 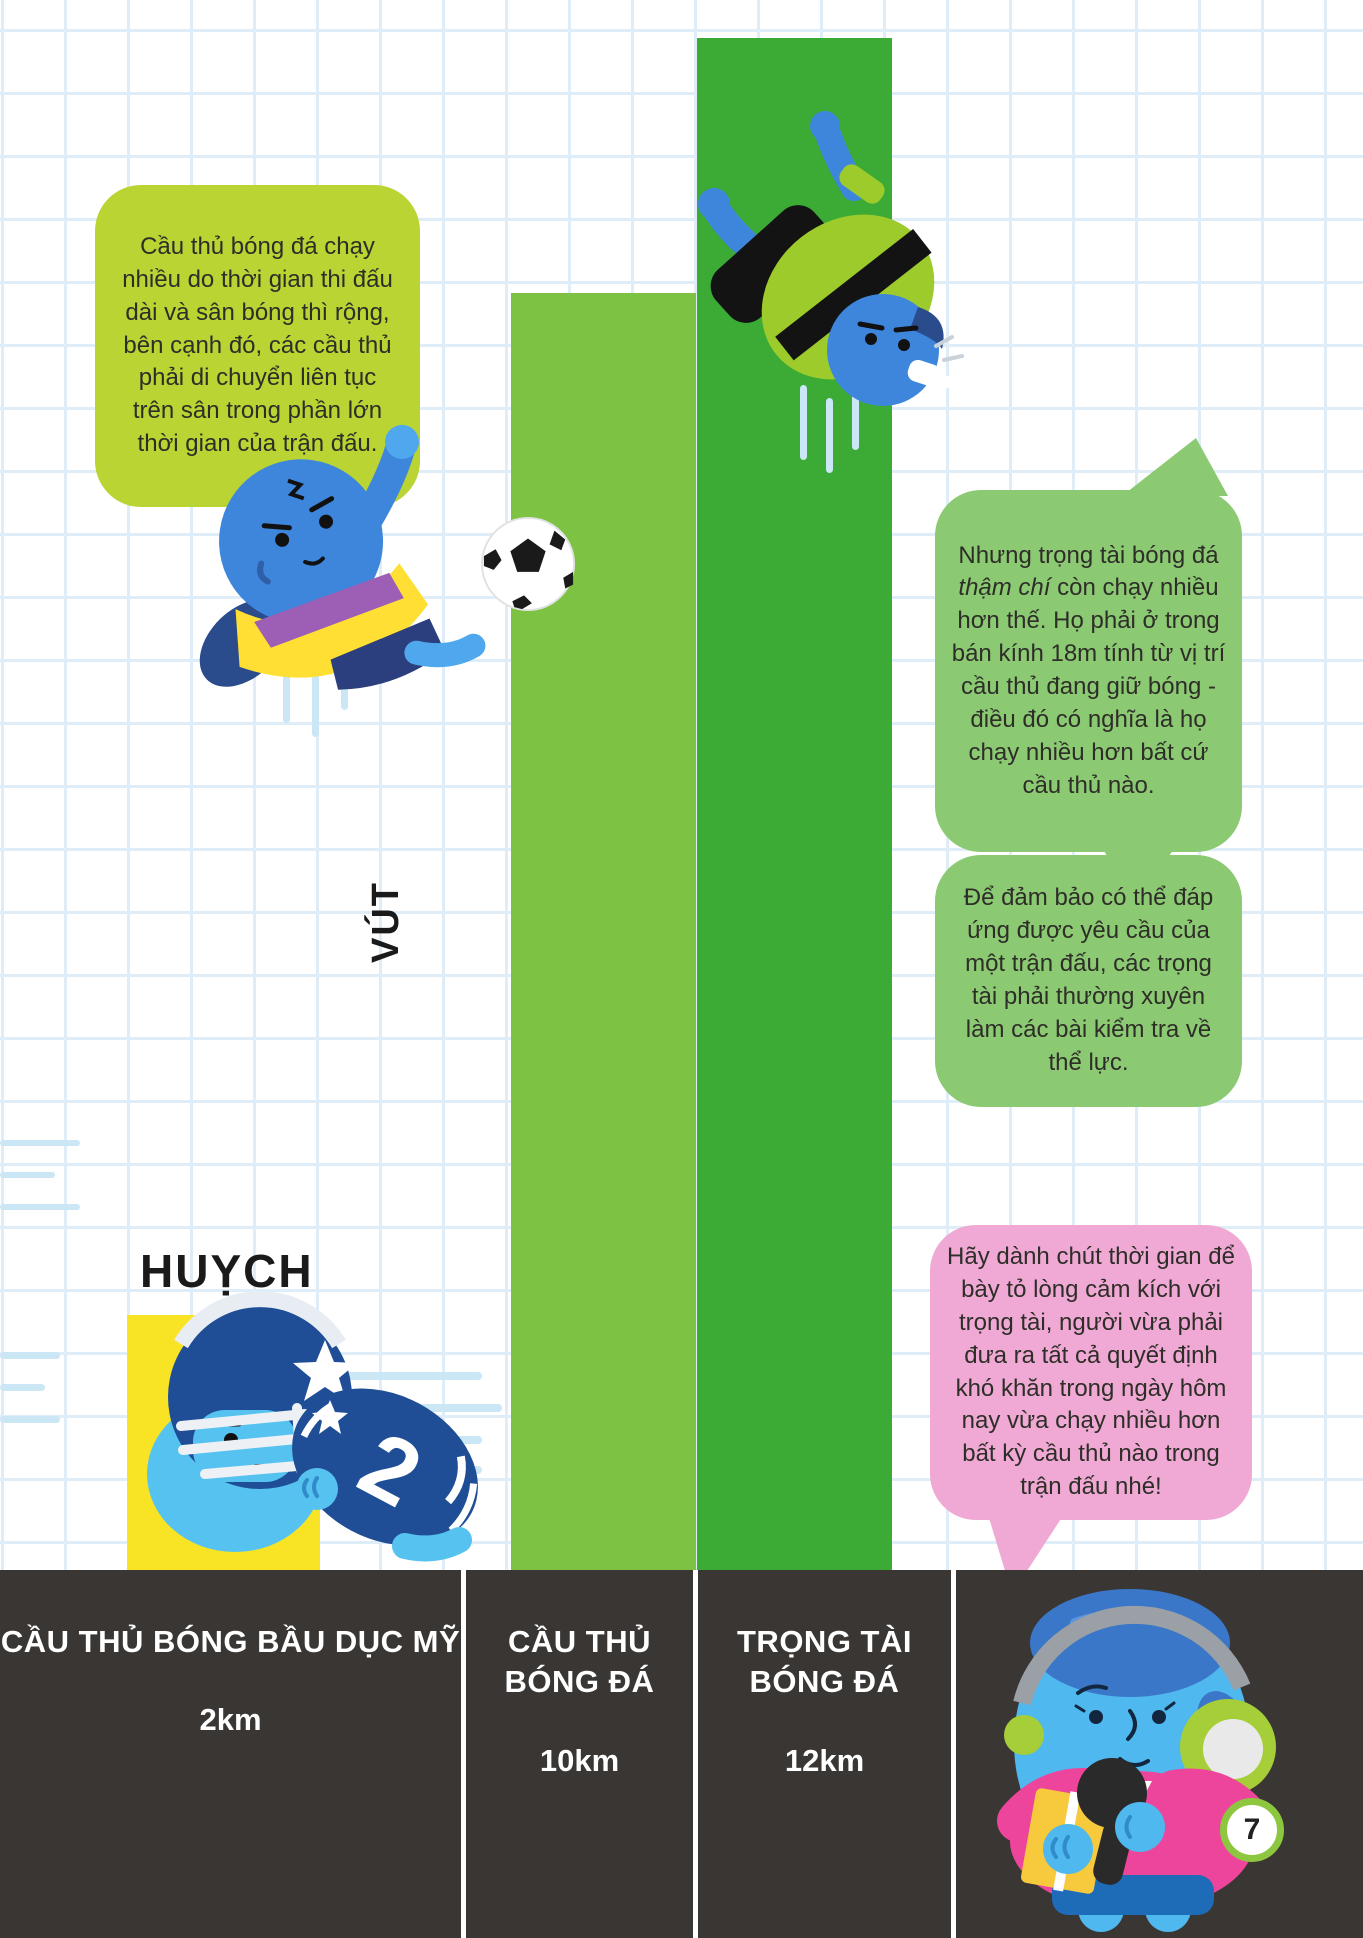 I want to click on american-football-player-character: 2, so click(x=312, y=1426).